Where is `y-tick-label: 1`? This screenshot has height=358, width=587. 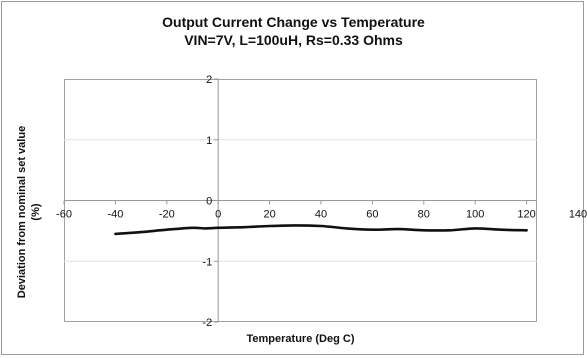
y-tick-label: 1 is located at coordinates (209, 141).